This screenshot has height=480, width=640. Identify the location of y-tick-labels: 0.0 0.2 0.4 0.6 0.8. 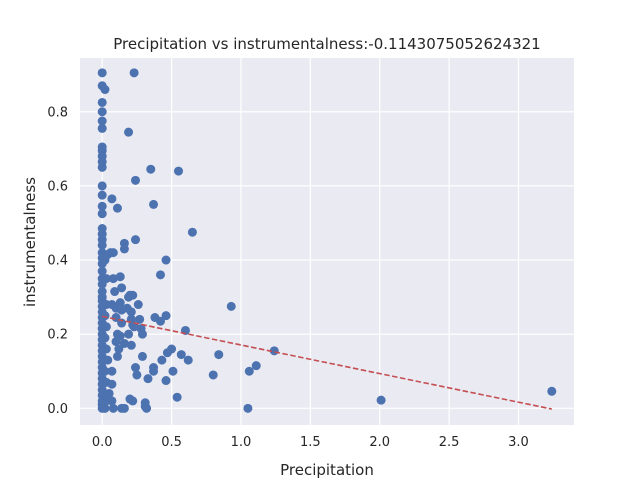
(57, 261).